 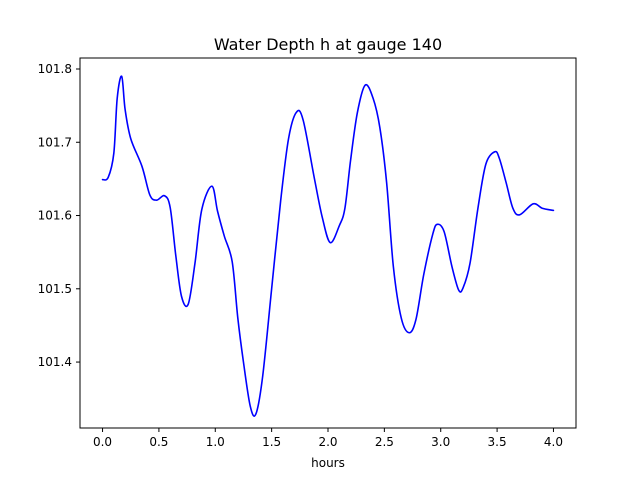 I want to click on x-tick-label: 2.0, so click(x=327, y=442).